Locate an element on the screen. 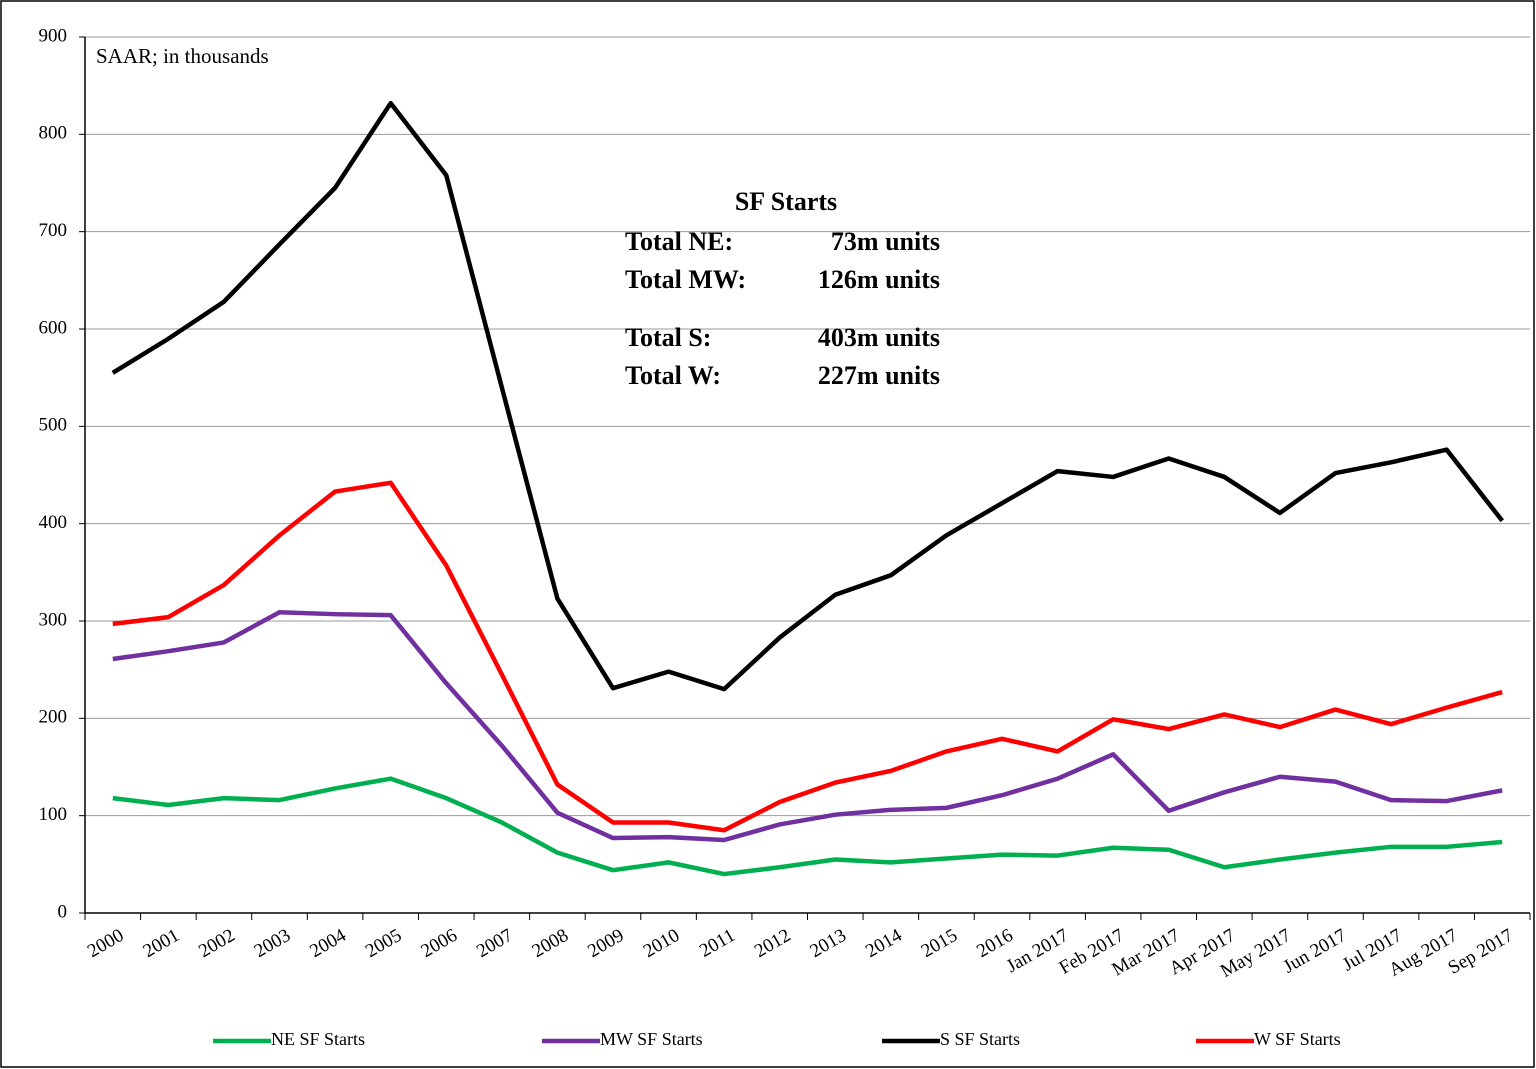 The height and width of the screenshot is (1069, 1536). y-tick-label: 900 is located at coordinates (53, 35).